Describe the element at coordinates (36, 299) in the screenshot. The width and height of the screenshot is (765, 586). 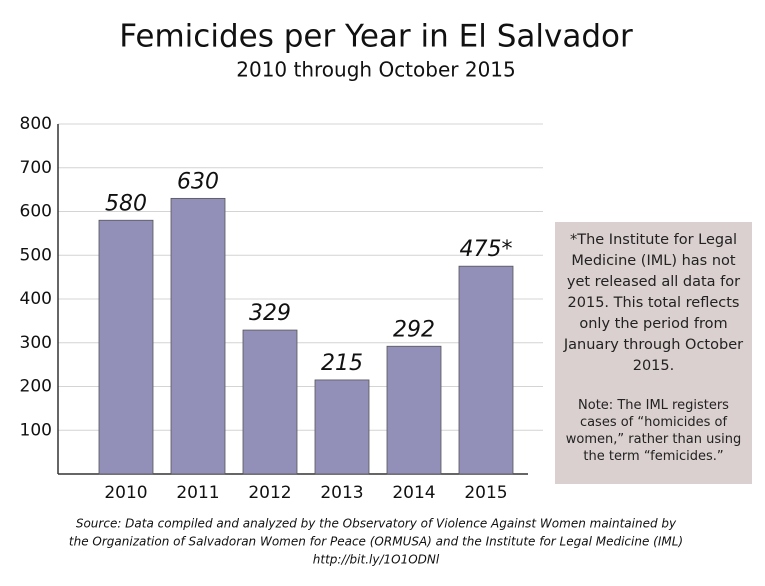
I see `y-tick-label: 400` at that location.